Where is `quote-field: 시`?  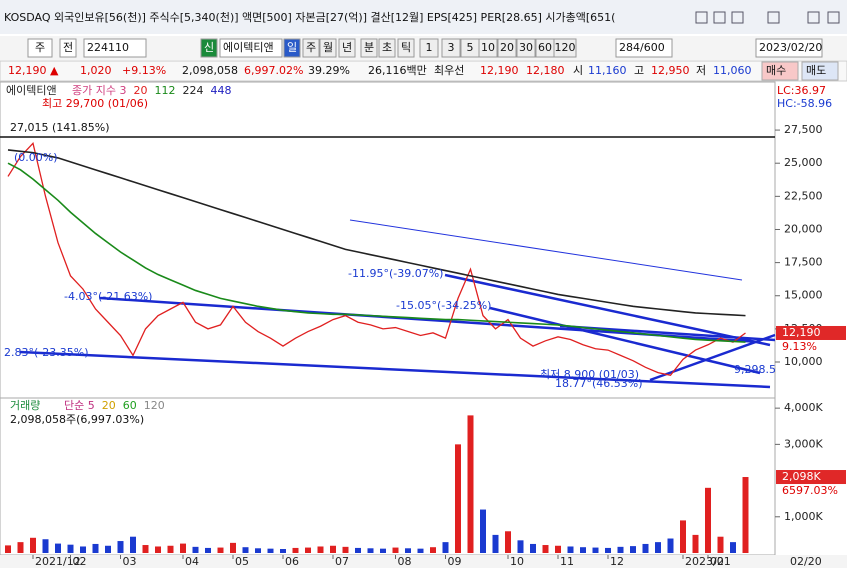
quote-field: 시 is located at coordinates (578, 70).